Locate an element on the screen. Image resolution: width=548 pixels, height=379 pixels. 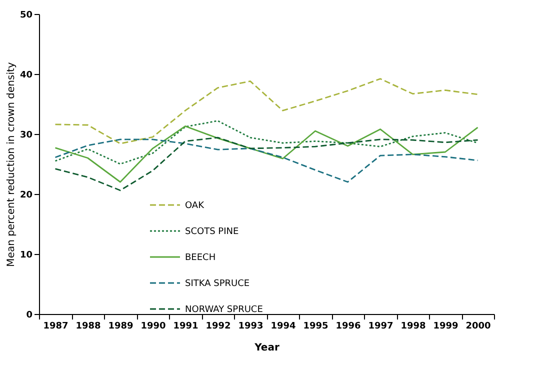
y-tick-label: 30 is located at coordinates (26, 135).